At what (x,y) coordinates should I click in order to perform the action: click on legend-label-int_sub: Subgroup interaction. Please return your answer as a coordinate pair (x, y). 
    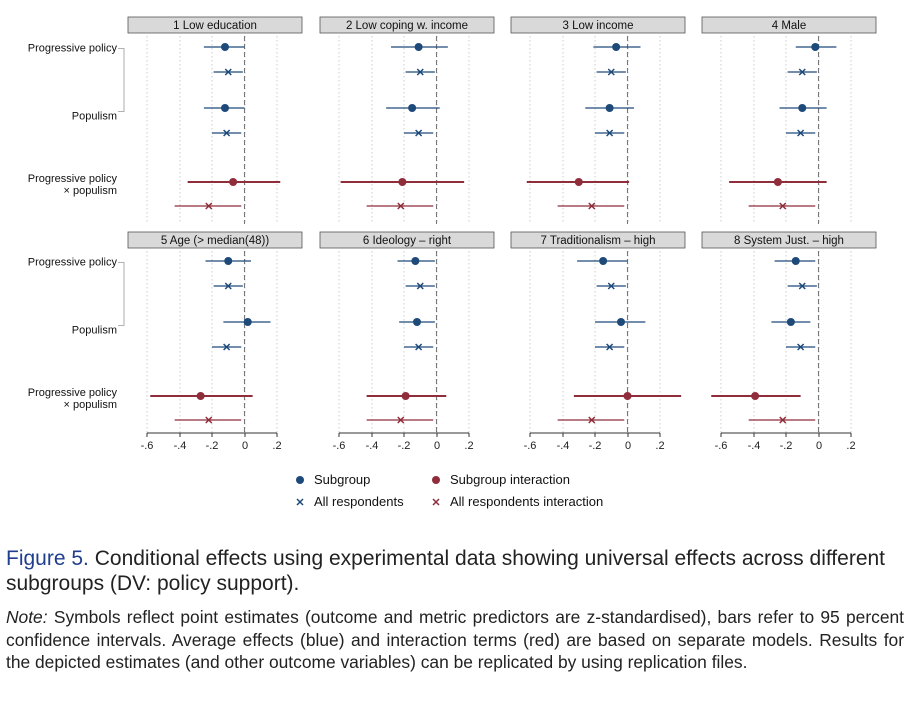
    Looking at the image, I should click on (510, 479).